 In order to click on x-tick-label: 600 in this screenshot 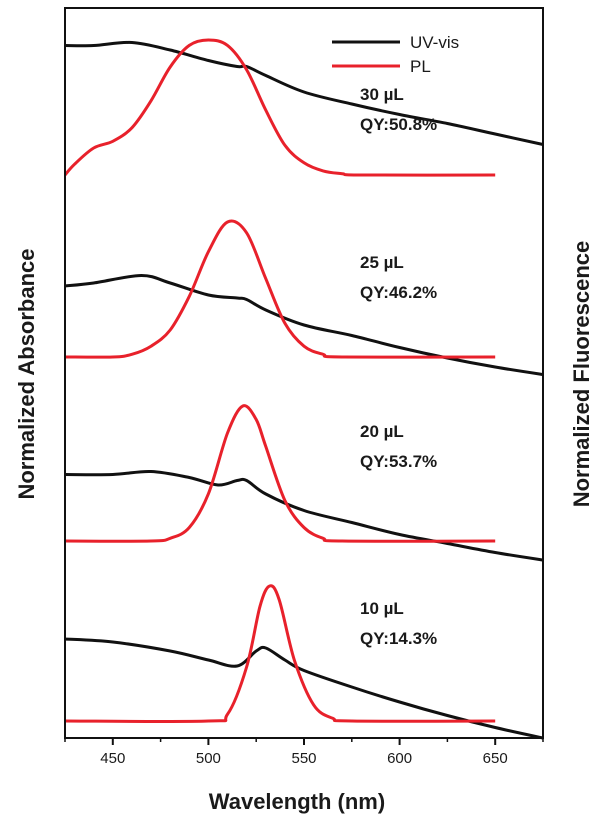, I will do `click(399, 758)`.